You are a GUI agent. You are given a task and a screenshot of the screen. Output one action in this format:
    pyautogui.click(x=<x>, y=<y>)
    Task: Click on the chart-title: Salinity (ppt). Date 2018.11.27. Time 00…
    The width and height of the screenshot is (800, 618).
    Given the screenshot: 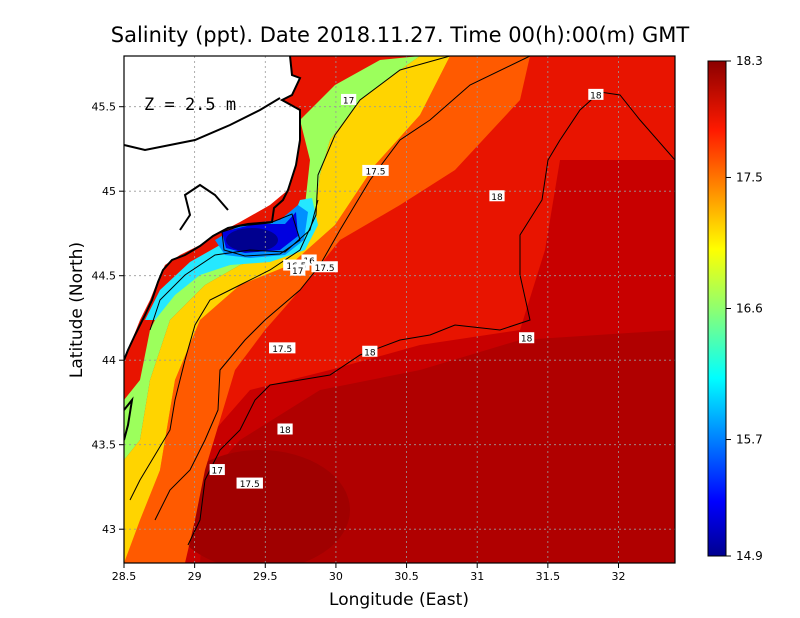 What is the action you would take?
    pyautogui.click(x=400, y=35)
    